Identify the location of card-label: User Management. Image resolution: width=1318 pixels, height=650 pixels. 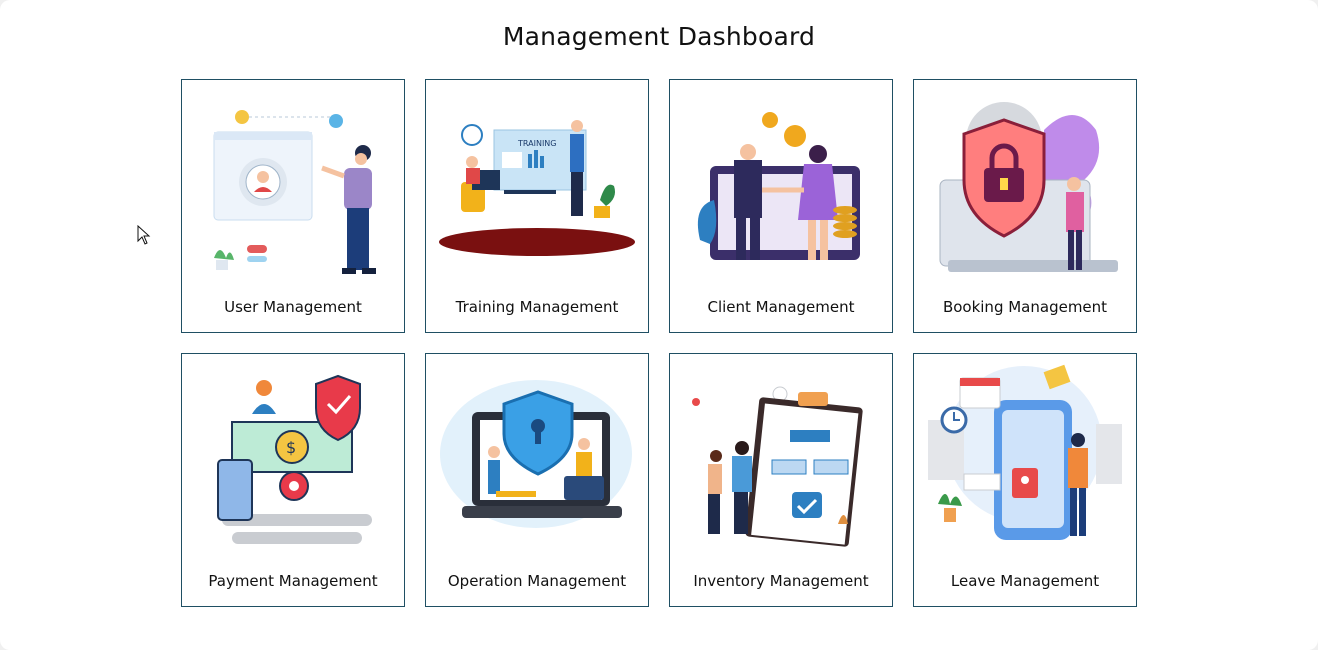
(293, 307).